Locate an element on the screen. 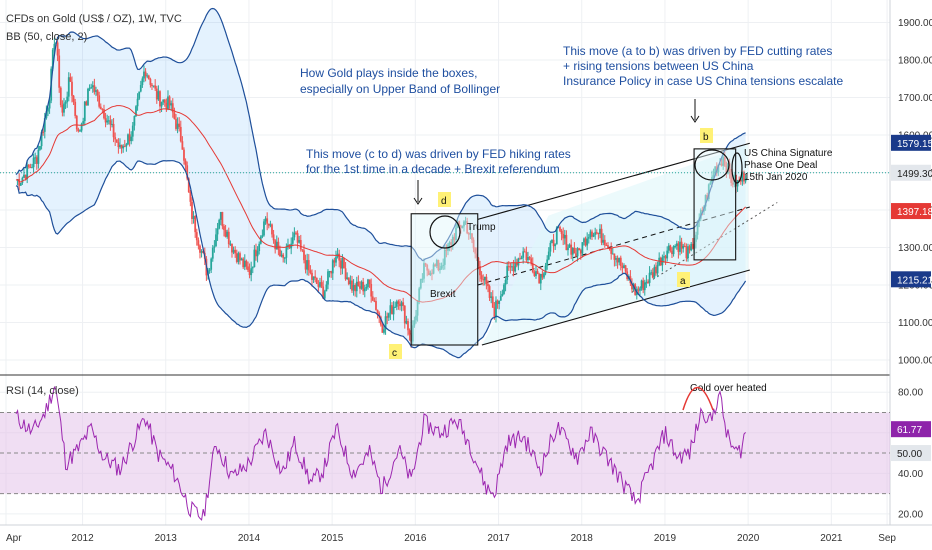  price-badges: 1579.15 1499.30 1397.18 1215.21 is located at coordinates (911, 211).